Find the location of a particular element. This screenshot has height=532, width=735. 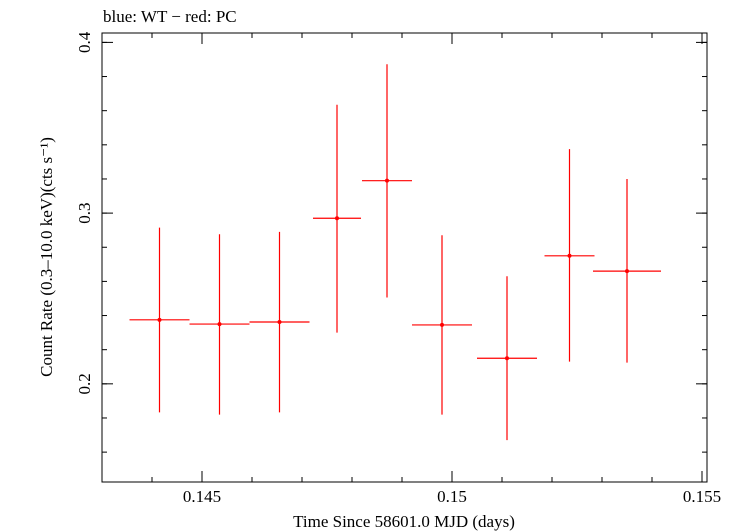

x-tick-label: 0.155 is located at coordinates (702, 496).